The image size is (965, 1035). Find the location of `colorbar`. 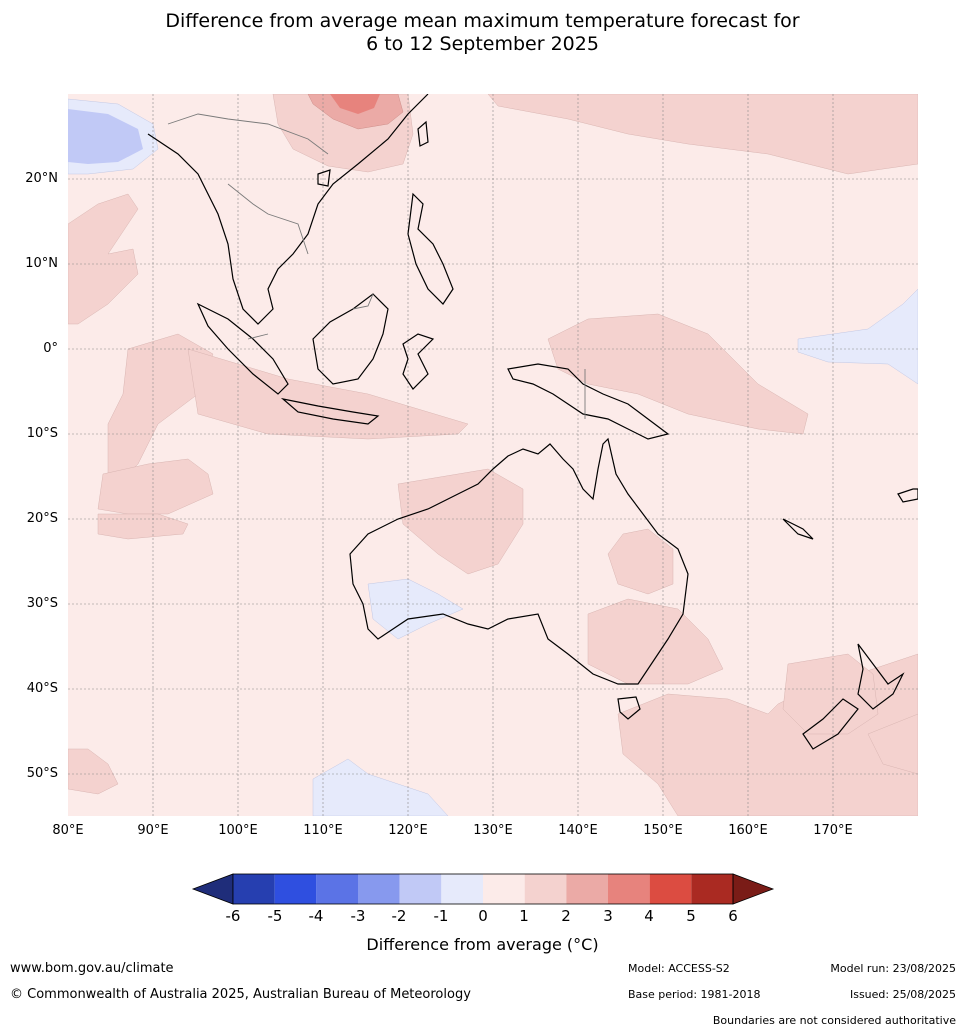

colorbar is located at coordinates (483, 889).